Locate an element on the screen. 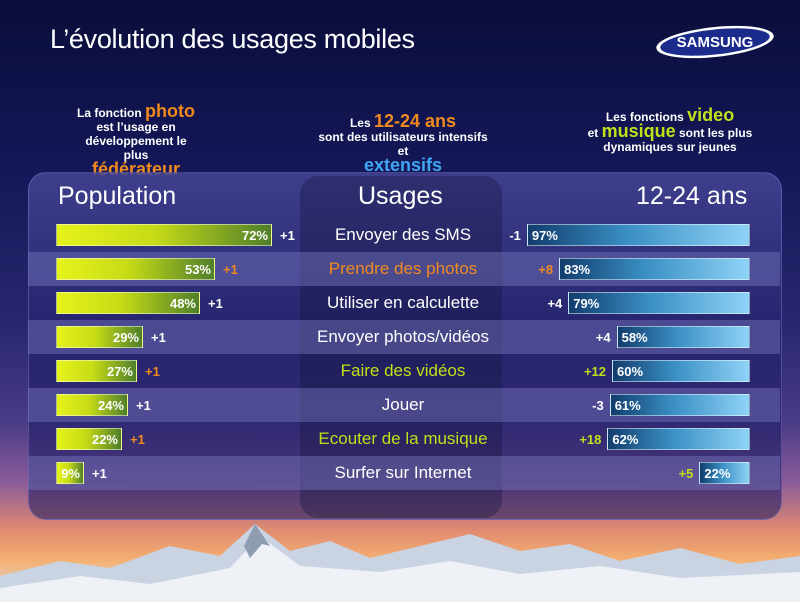 Image resolution: width=800 pixels, height=602 pixels. youth-value-label: 97% is located at coordinates (544, 235).